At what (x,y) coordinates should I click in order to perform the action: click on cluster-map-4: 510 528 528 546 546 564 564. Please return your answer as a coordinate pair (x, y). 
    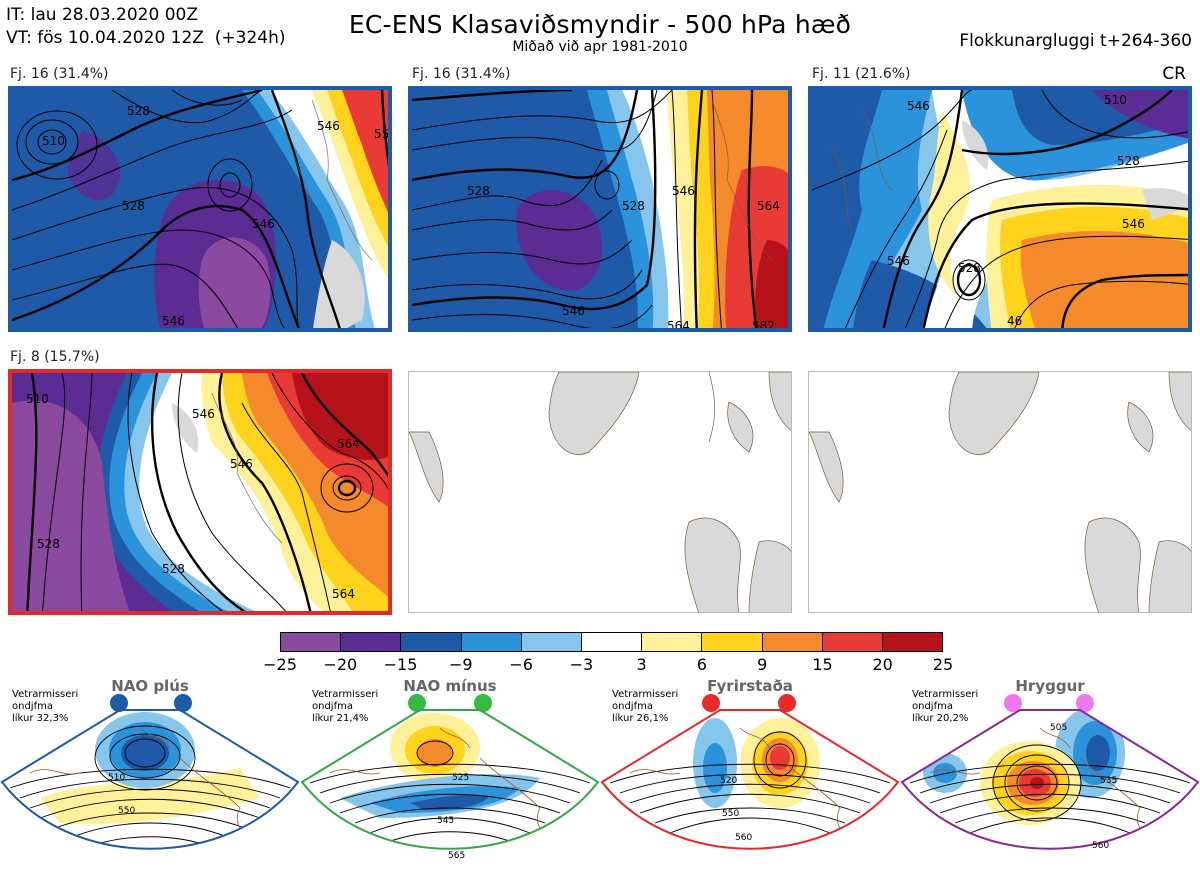
    Looking at the image, I should click on (200, 492).